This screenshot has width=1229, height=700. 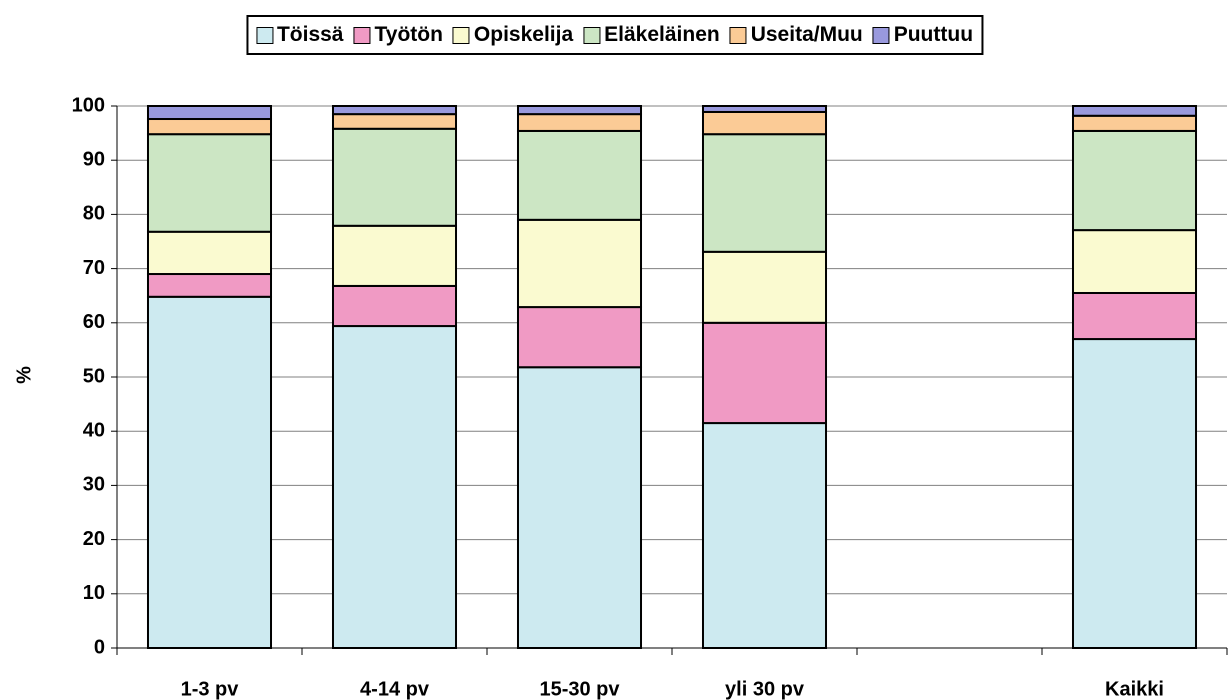 I want to click on y-tick-label: 20, so click(x=94, y=539).